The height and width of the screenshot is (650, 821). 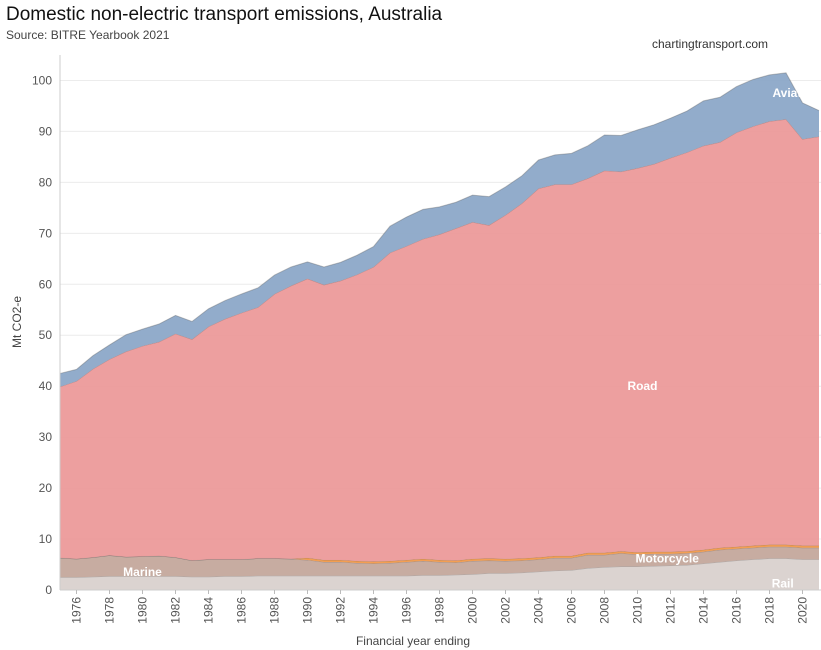 I want to click on x-axis-title: Financial year ending, so click(x=413, y=641).